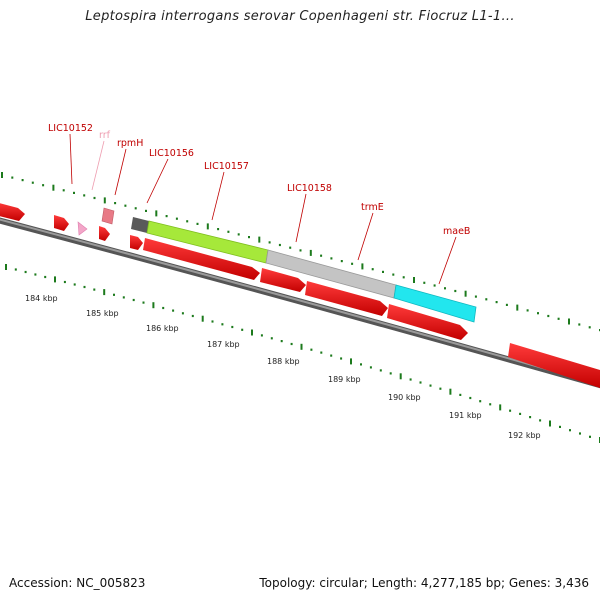 The height and width of the screenshot is (600, 600). What do you see at coordinates (309, 188) in the screenshot?
I see `gene-label-lic10158: LIC10158` at bounding box center [309, 188].